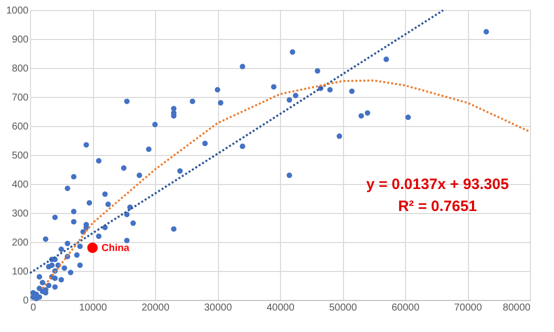 This screenshot has width=554, height=332. What do you see at coordinates (20, 98) in the screenshot?
I see `y-tick-label: 700` at bounding box center [20, 98].